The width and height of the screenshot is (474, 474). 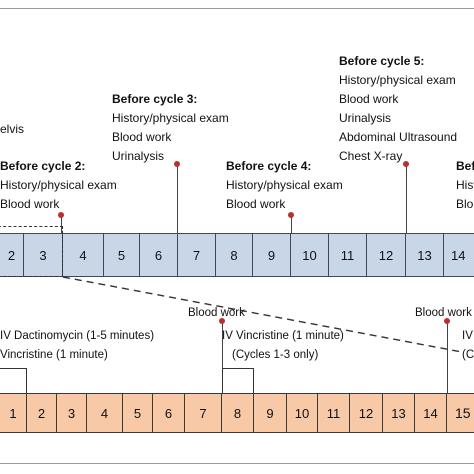 What do you see at coordinates (310, 255) in the screenshot?
I see `top-cell: 10` at bounding box center [310, 255].